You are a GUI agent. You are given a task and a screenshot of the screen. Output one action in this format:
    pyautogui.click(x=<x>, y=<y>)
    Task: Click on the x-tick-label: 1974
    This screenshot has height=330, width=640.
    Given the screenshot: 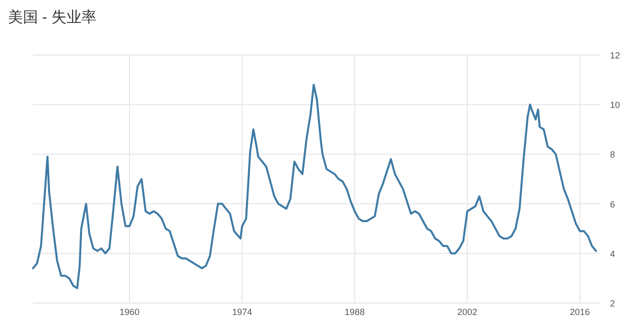 What is the action you would take?
    pyautogui.click(x=242, y=312)
    